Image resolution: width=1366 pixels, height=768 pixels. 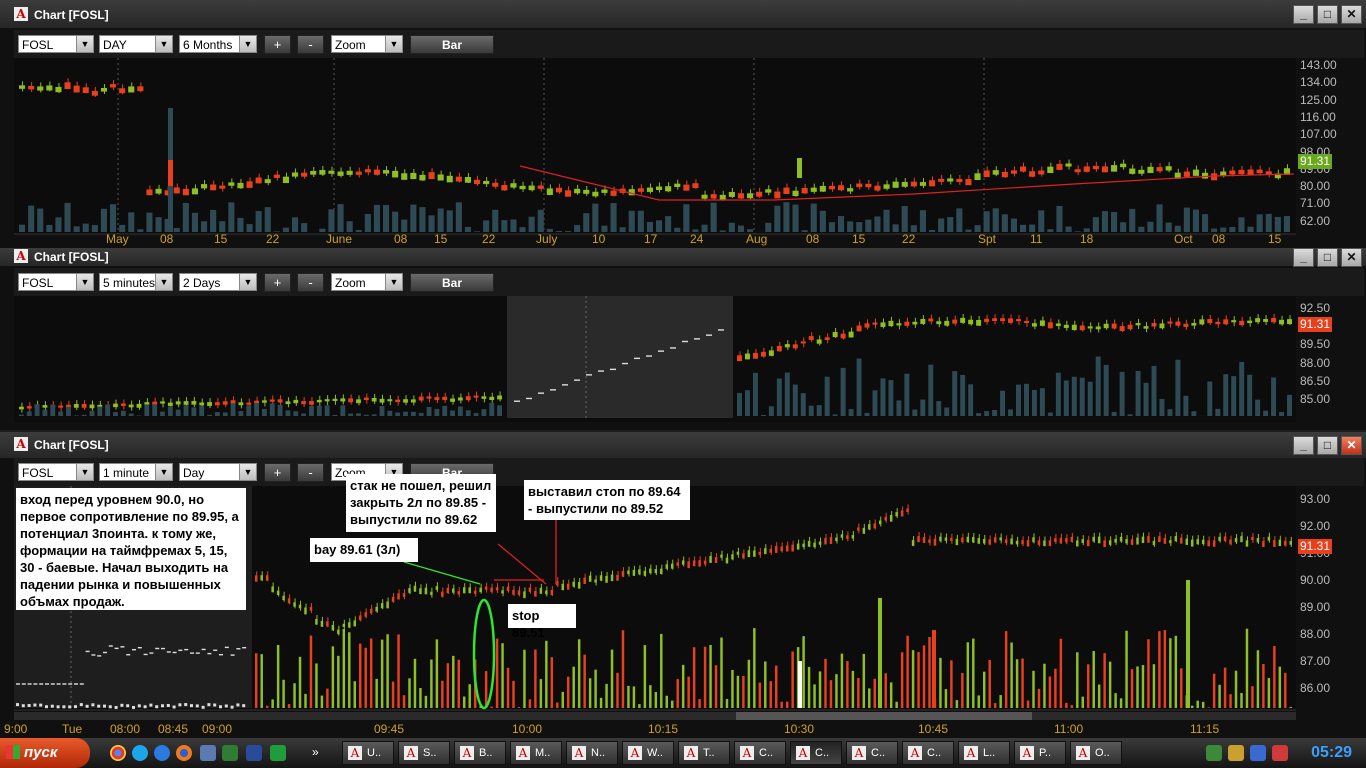 I want to click on taskbar-button: A O.., so click(x=1096, y=753).